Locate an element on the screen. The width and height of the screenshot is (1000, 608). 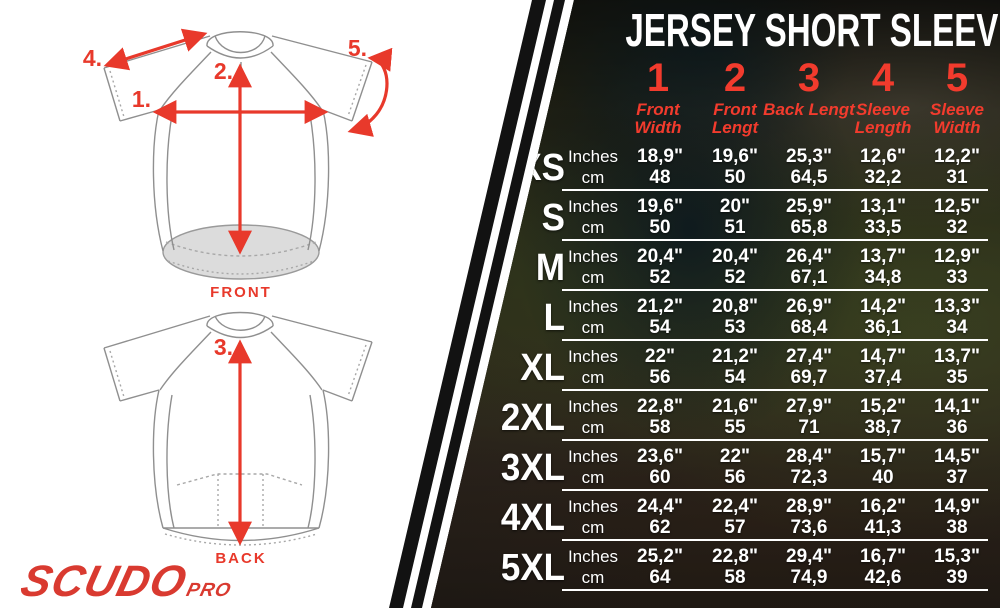
cm-value: 32,2 is located at coordinates (883, 177).